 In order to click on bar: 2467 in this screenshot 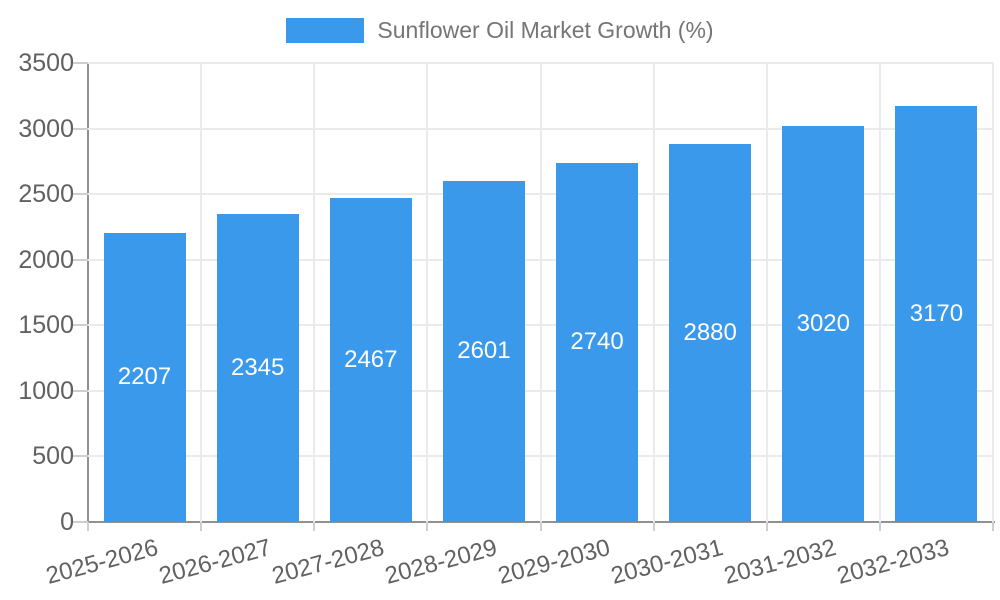, I will do `click(370, 360)`.